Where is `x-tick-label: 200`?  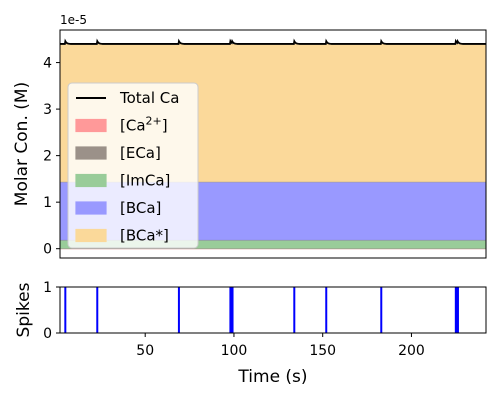
x-tick-label: 200 is located at coordinates (411, 351).